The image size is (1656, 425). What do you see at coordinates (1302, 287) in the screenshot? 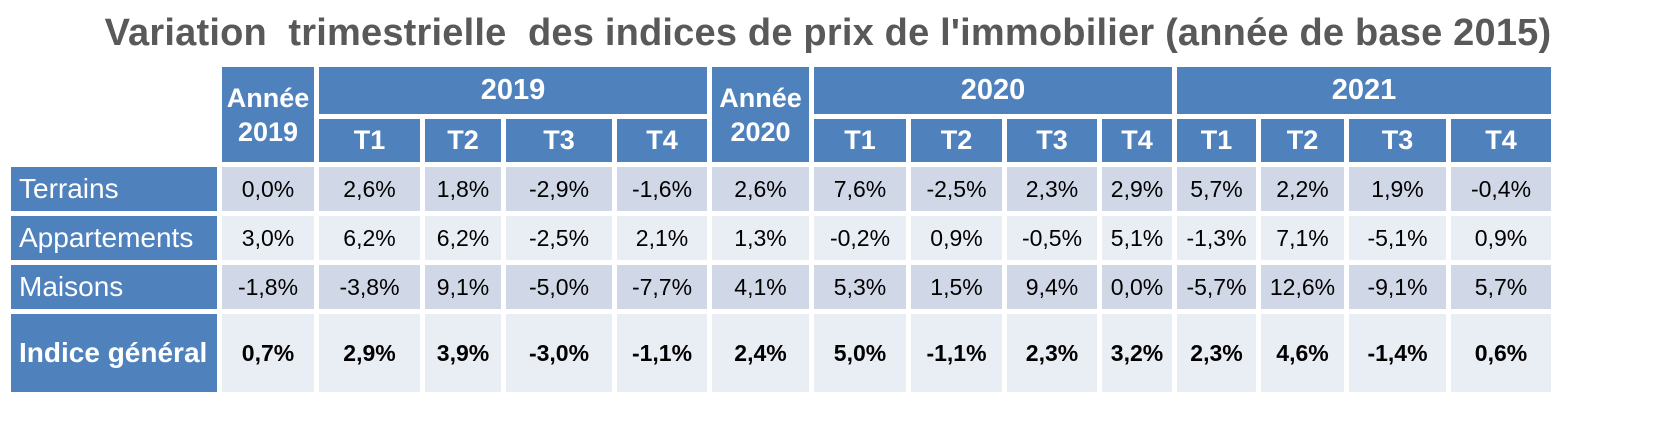
I see `table-cell: 12,6%` at bounding box center [1302, 287].